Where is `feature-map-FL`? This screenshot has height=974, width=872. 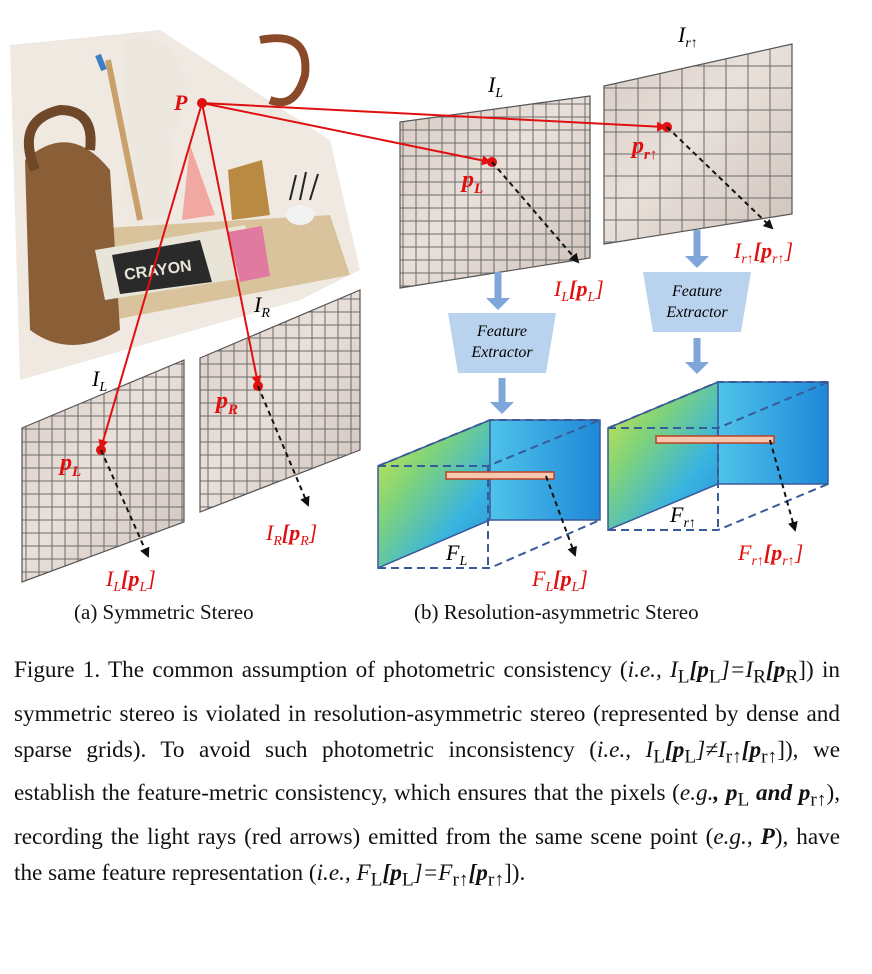
feature-map-FL is located at coordinates (489, 494).